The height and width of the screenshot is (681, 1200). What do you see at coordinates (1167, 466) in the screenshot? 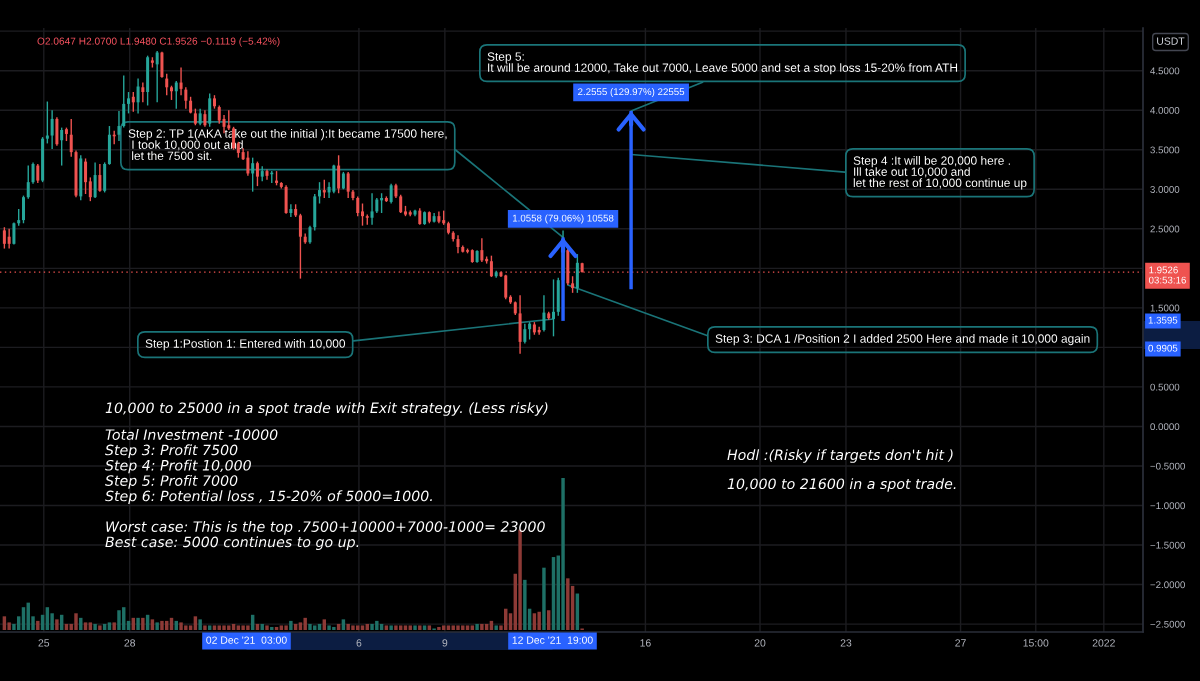
I see `y-tick-label: −0.5000` at bounding box center [1167, 466].